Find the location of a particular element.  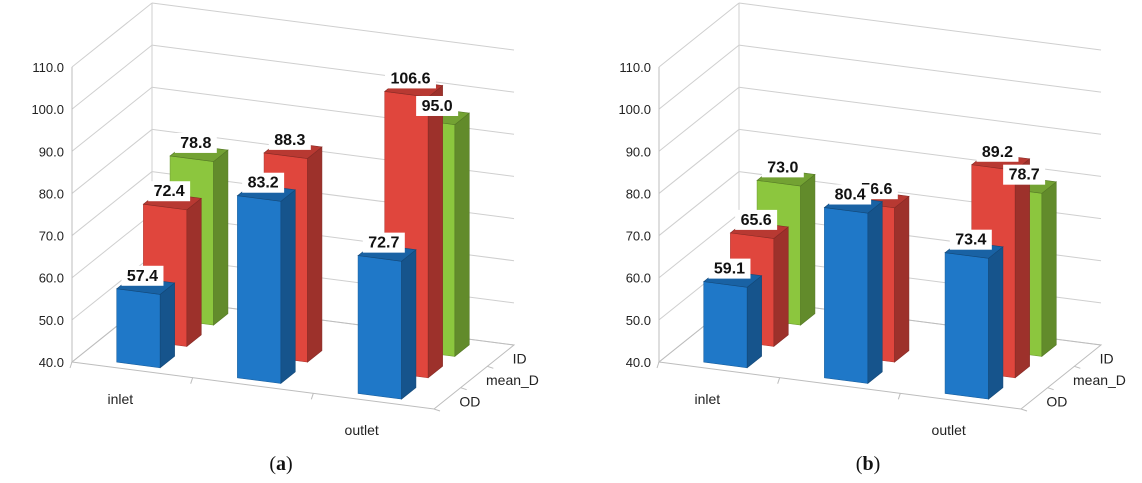

value-label: 106.6 is located at coordinates (410, 78).